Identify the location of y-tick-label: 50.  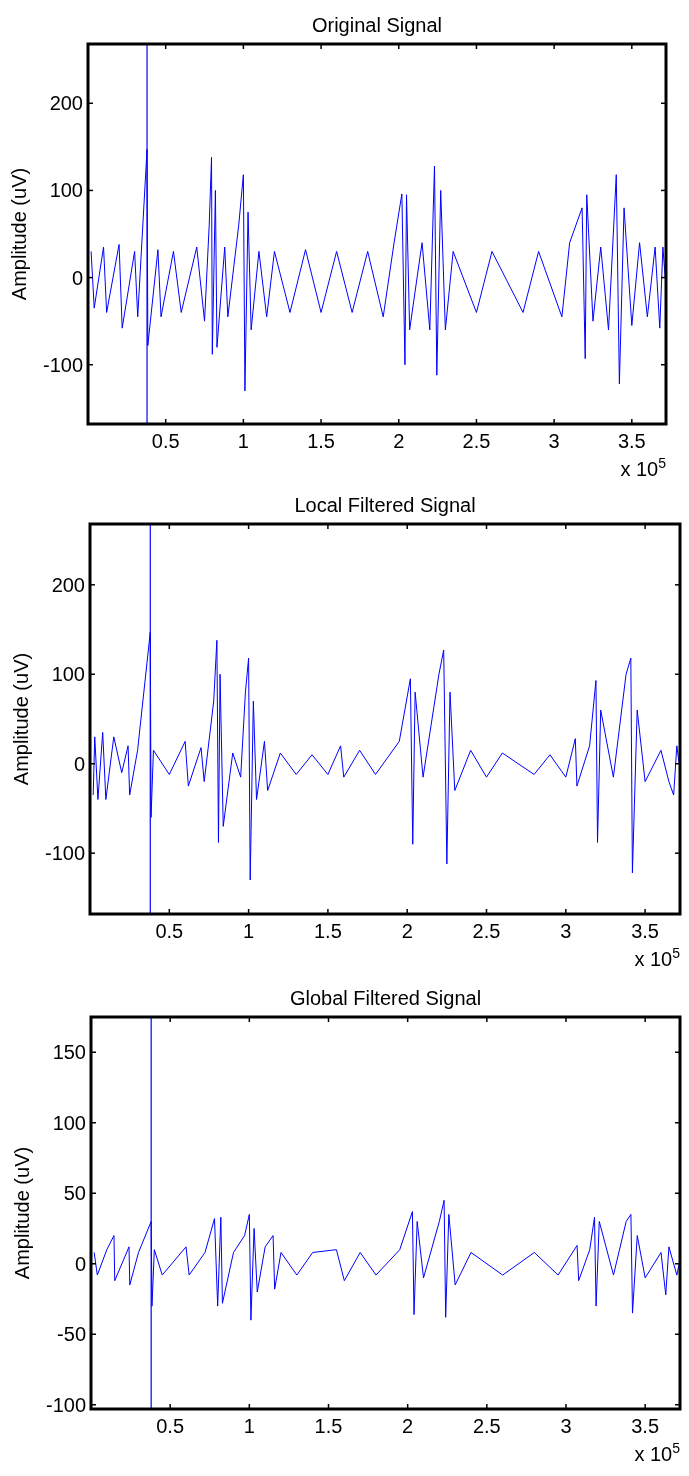
(74, 1193).